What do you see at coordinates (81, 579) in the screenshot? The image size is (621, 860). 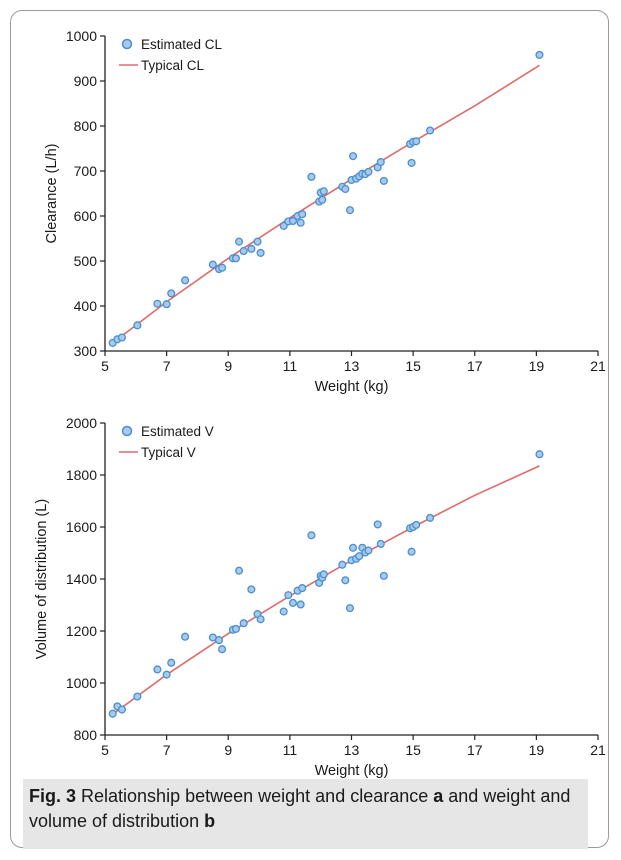 I see `y-tick-label: 1400` at bounding box center [81, 579].